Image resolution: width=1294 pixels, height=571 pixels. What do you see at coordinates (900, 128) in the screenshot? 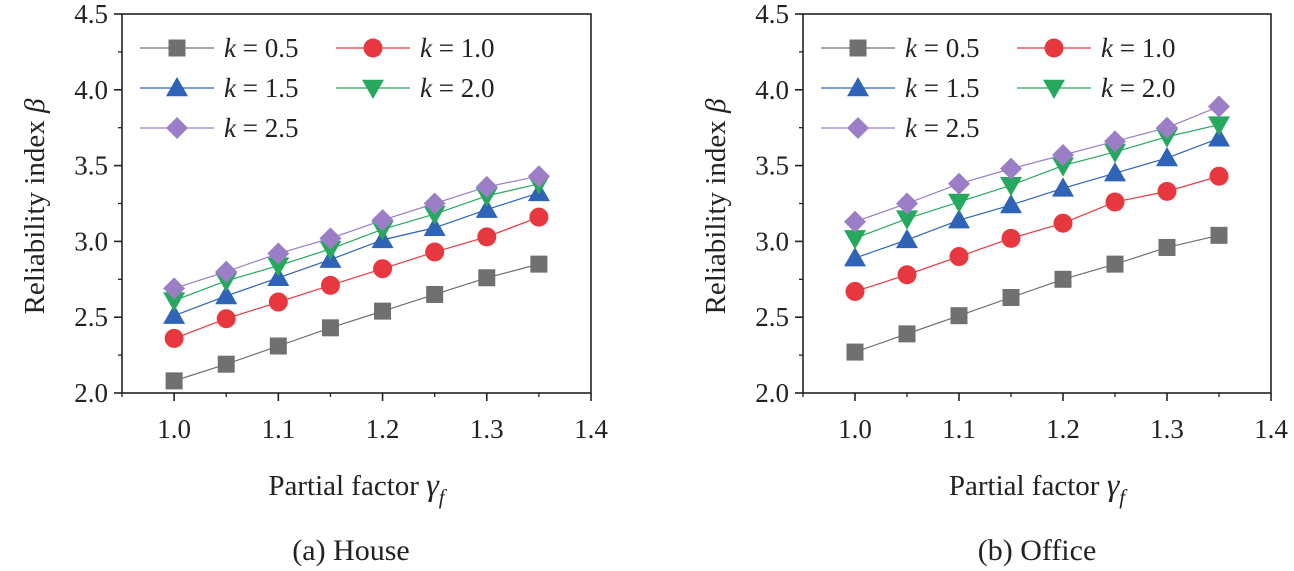
I see `legend-item: k = 2.5` at bounding box center [900, 128].